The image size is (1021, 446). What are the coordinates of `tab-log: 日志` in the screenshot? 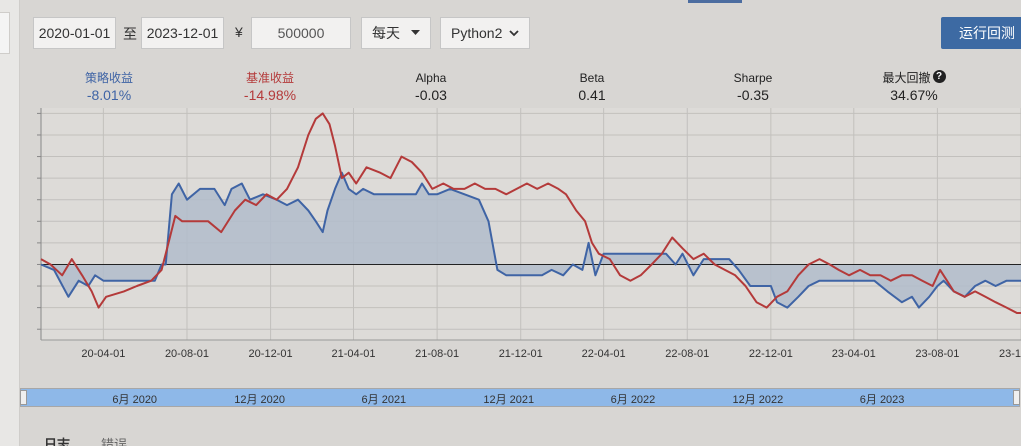 It's located at (57, 441).